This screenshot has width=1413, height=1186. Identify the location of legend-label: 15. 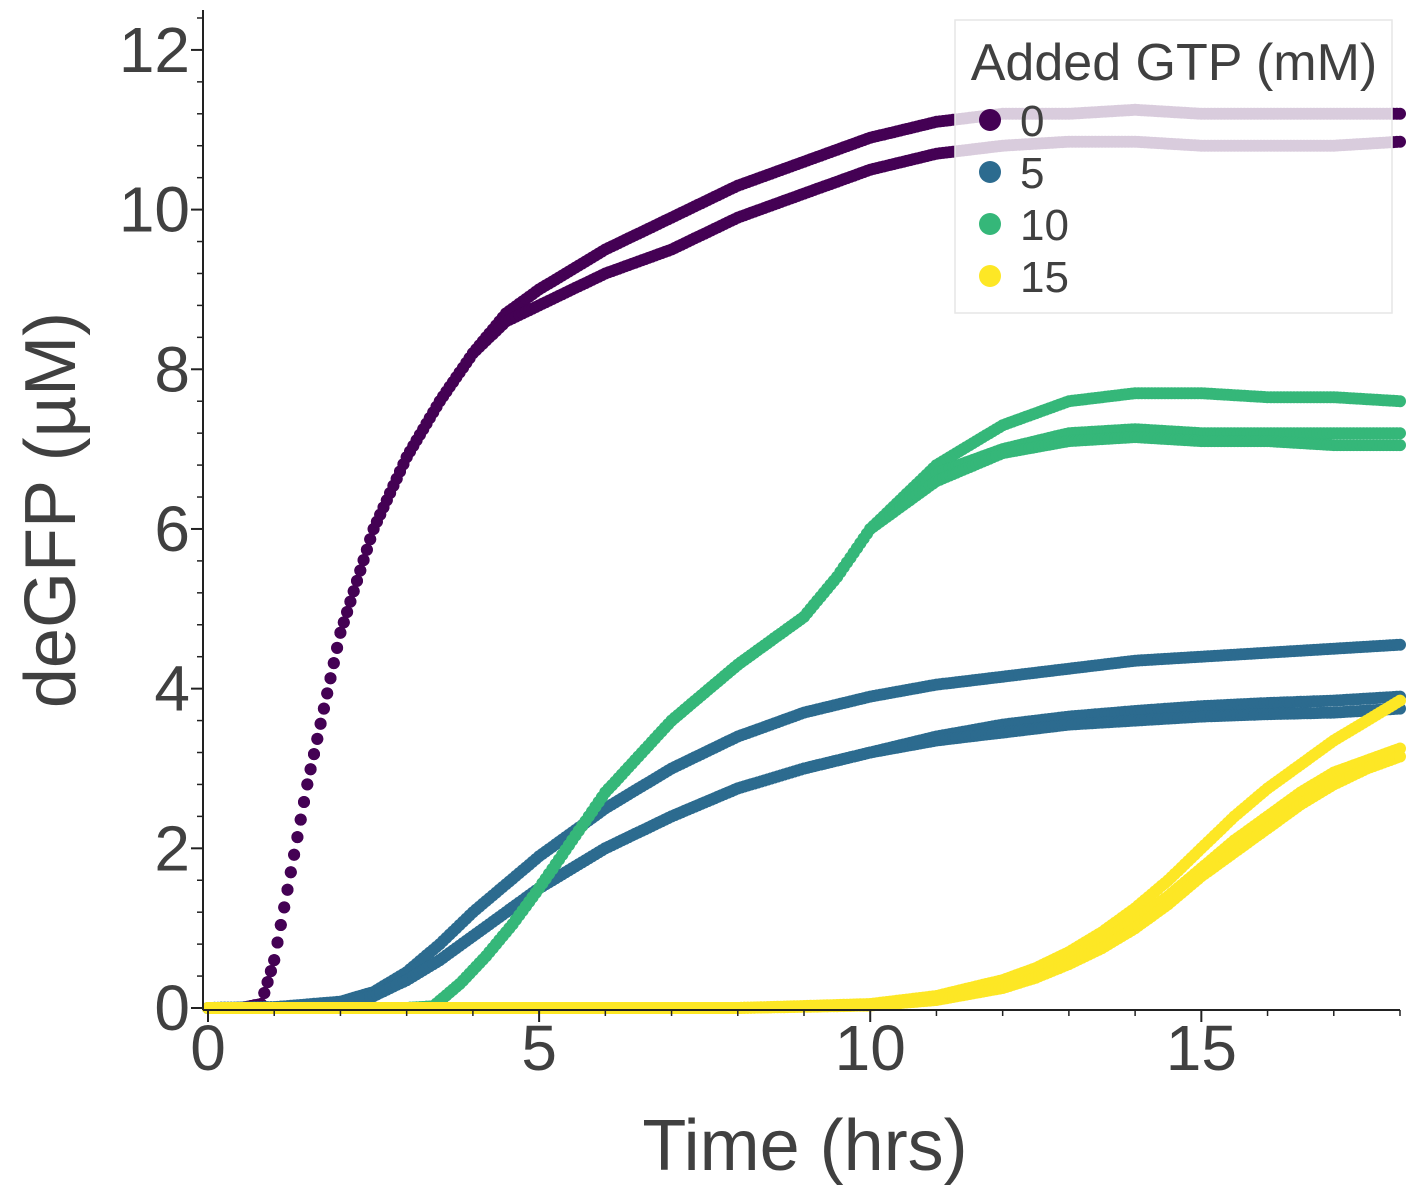
(1044, 277).